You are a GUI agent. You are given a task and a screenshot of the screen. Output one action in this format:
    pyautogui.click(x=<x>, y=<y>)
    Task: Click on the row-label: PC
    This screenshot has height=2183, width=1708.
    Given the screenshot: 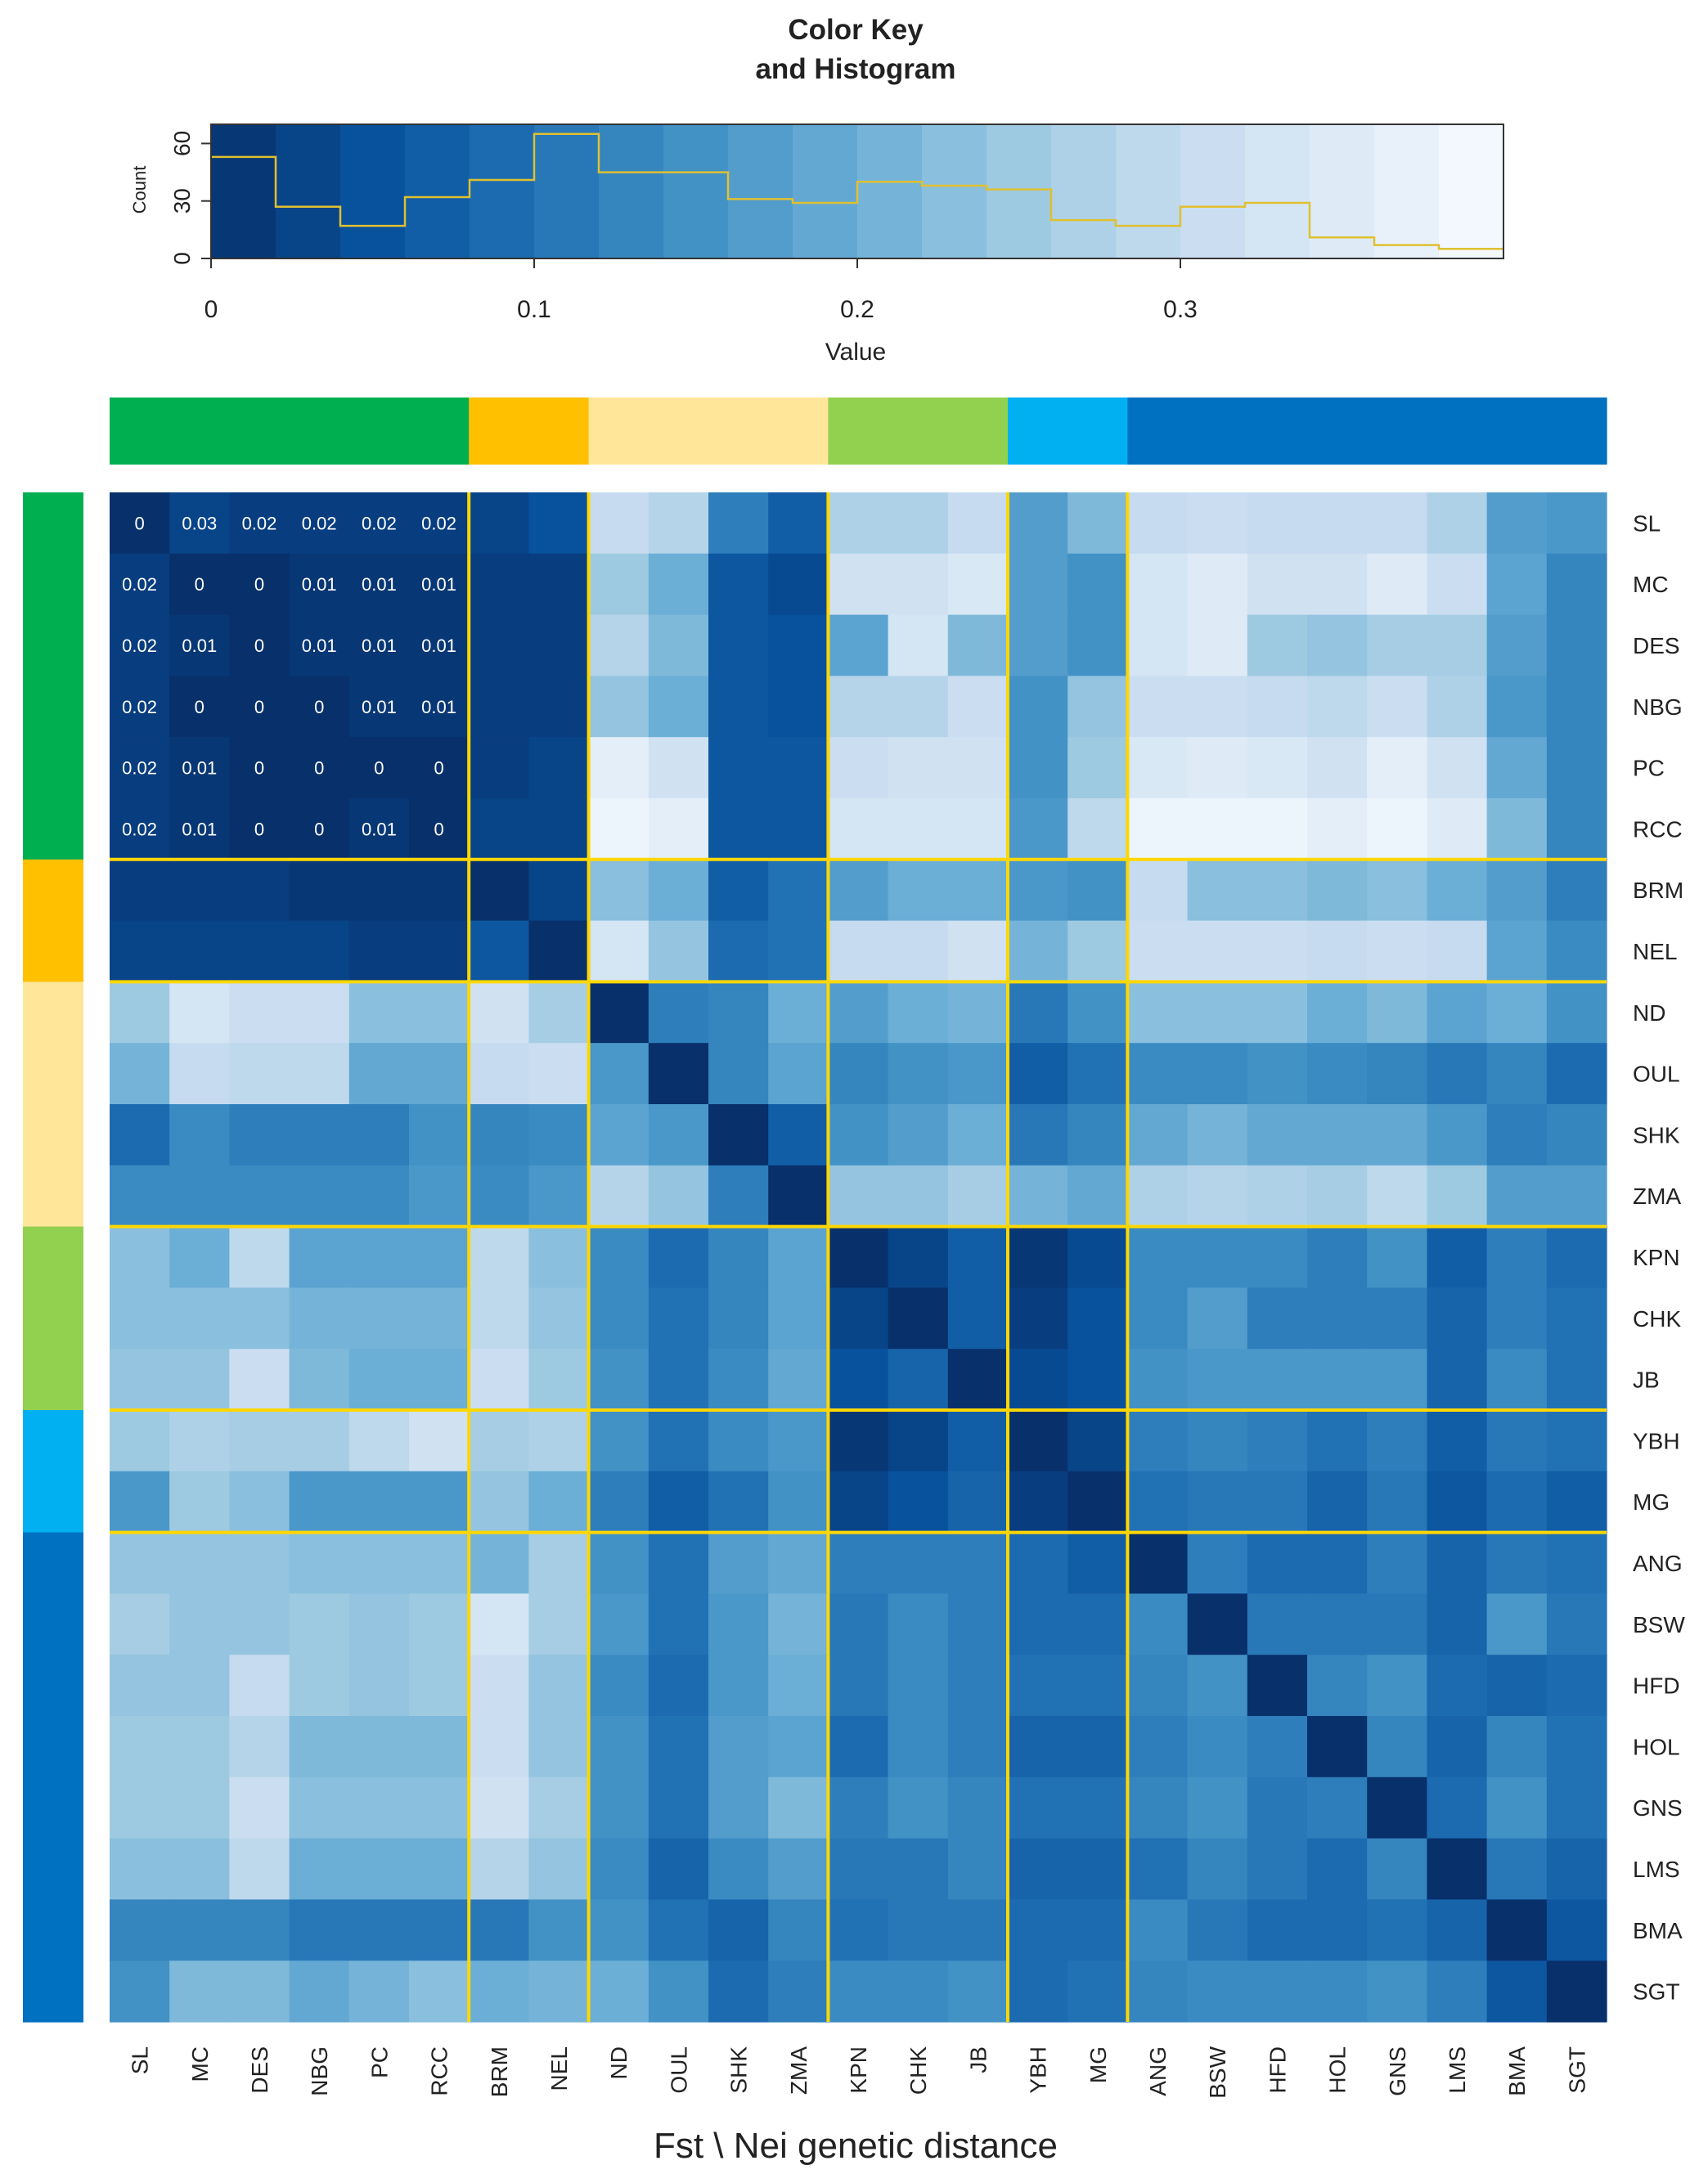 What is the action you would take?
    pyautogui.click(x=1649, y=768)
    